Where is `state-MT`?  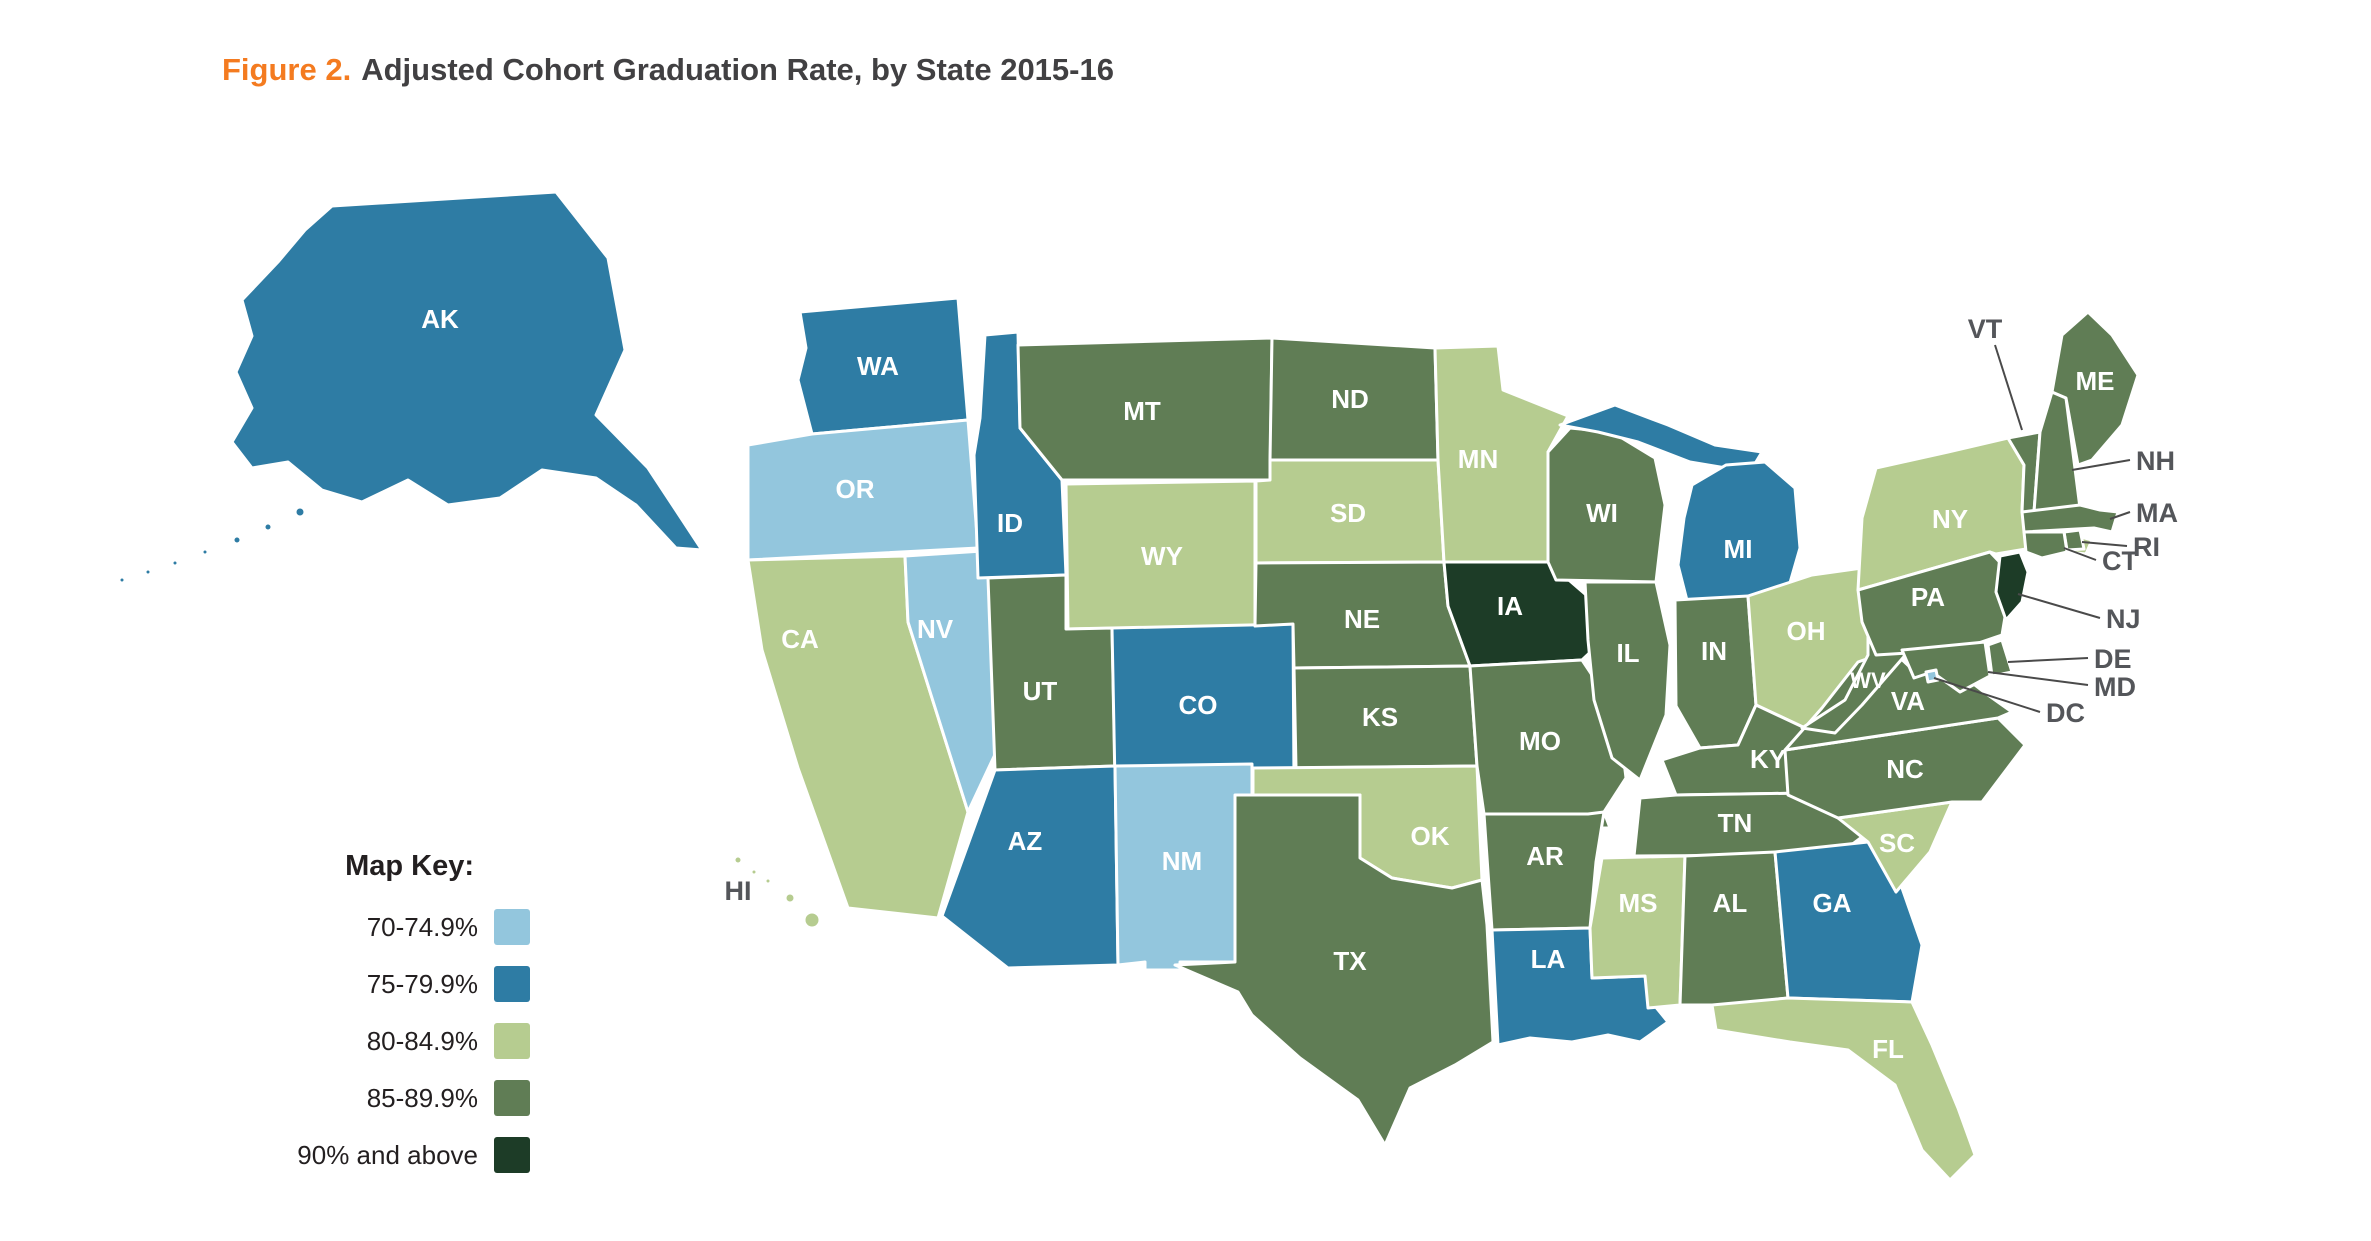 state-MT is located at coordinates (1145, 409).